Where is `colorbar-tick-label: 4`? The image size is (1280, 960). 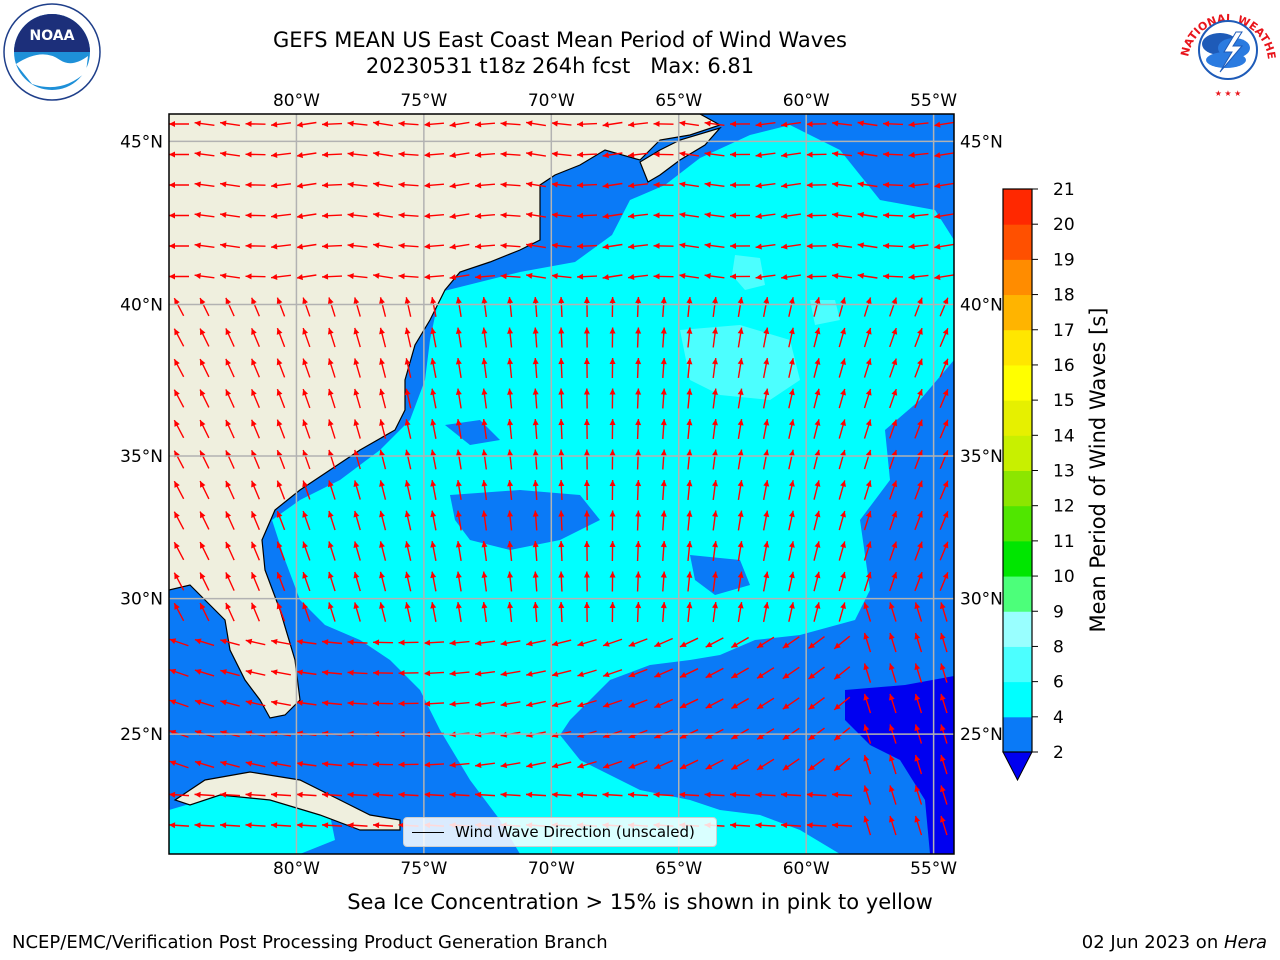
colorbar-tick-label: 4 is located at coordinates (1058, 718).